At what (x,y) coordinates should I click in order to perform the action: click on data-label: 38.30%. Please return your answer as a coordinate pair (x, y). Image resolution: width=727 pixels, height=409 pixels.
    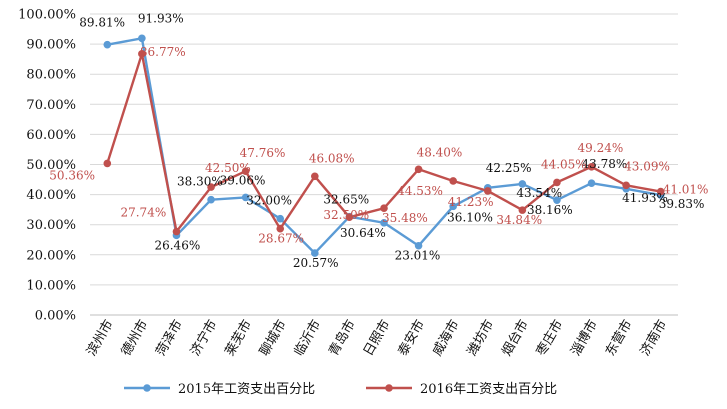
    Looking at the image, I should click on (200, 182).